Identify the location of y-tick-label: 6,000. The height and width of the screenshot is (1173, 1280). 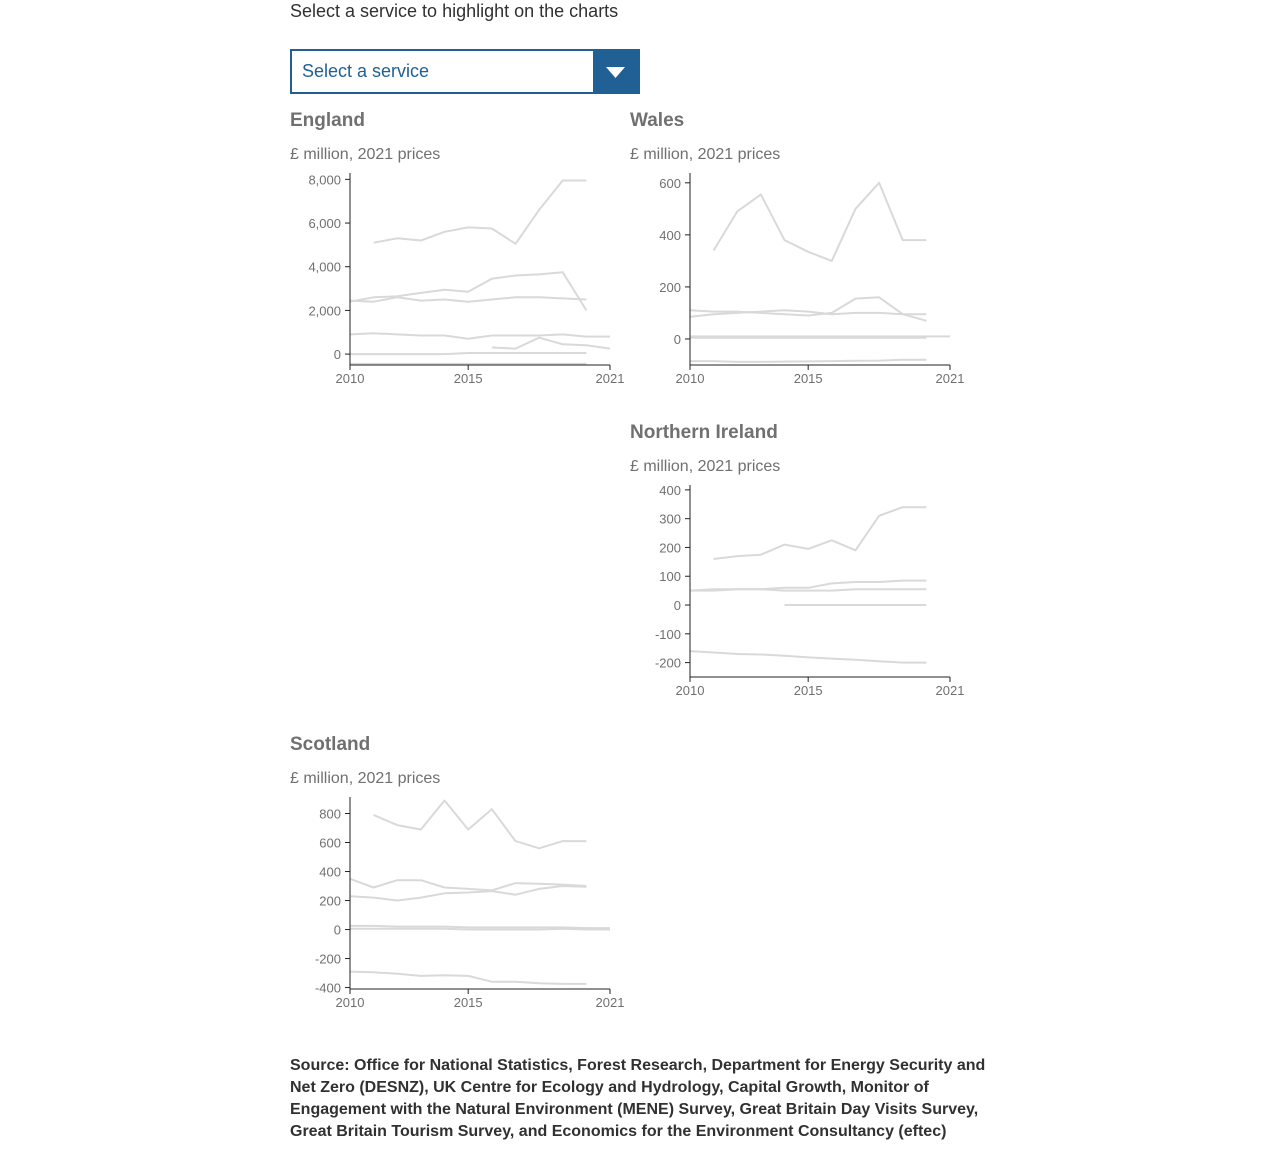
(324, 223).